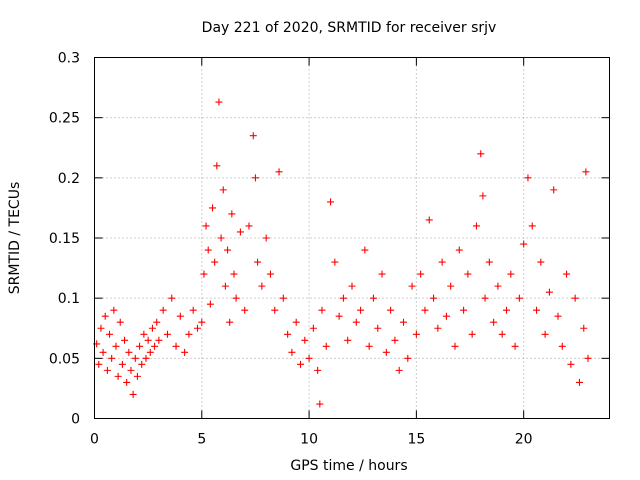 This screenshot has height=480, width=640. I want to click on y-tick-label: 0, so click(75, 420).